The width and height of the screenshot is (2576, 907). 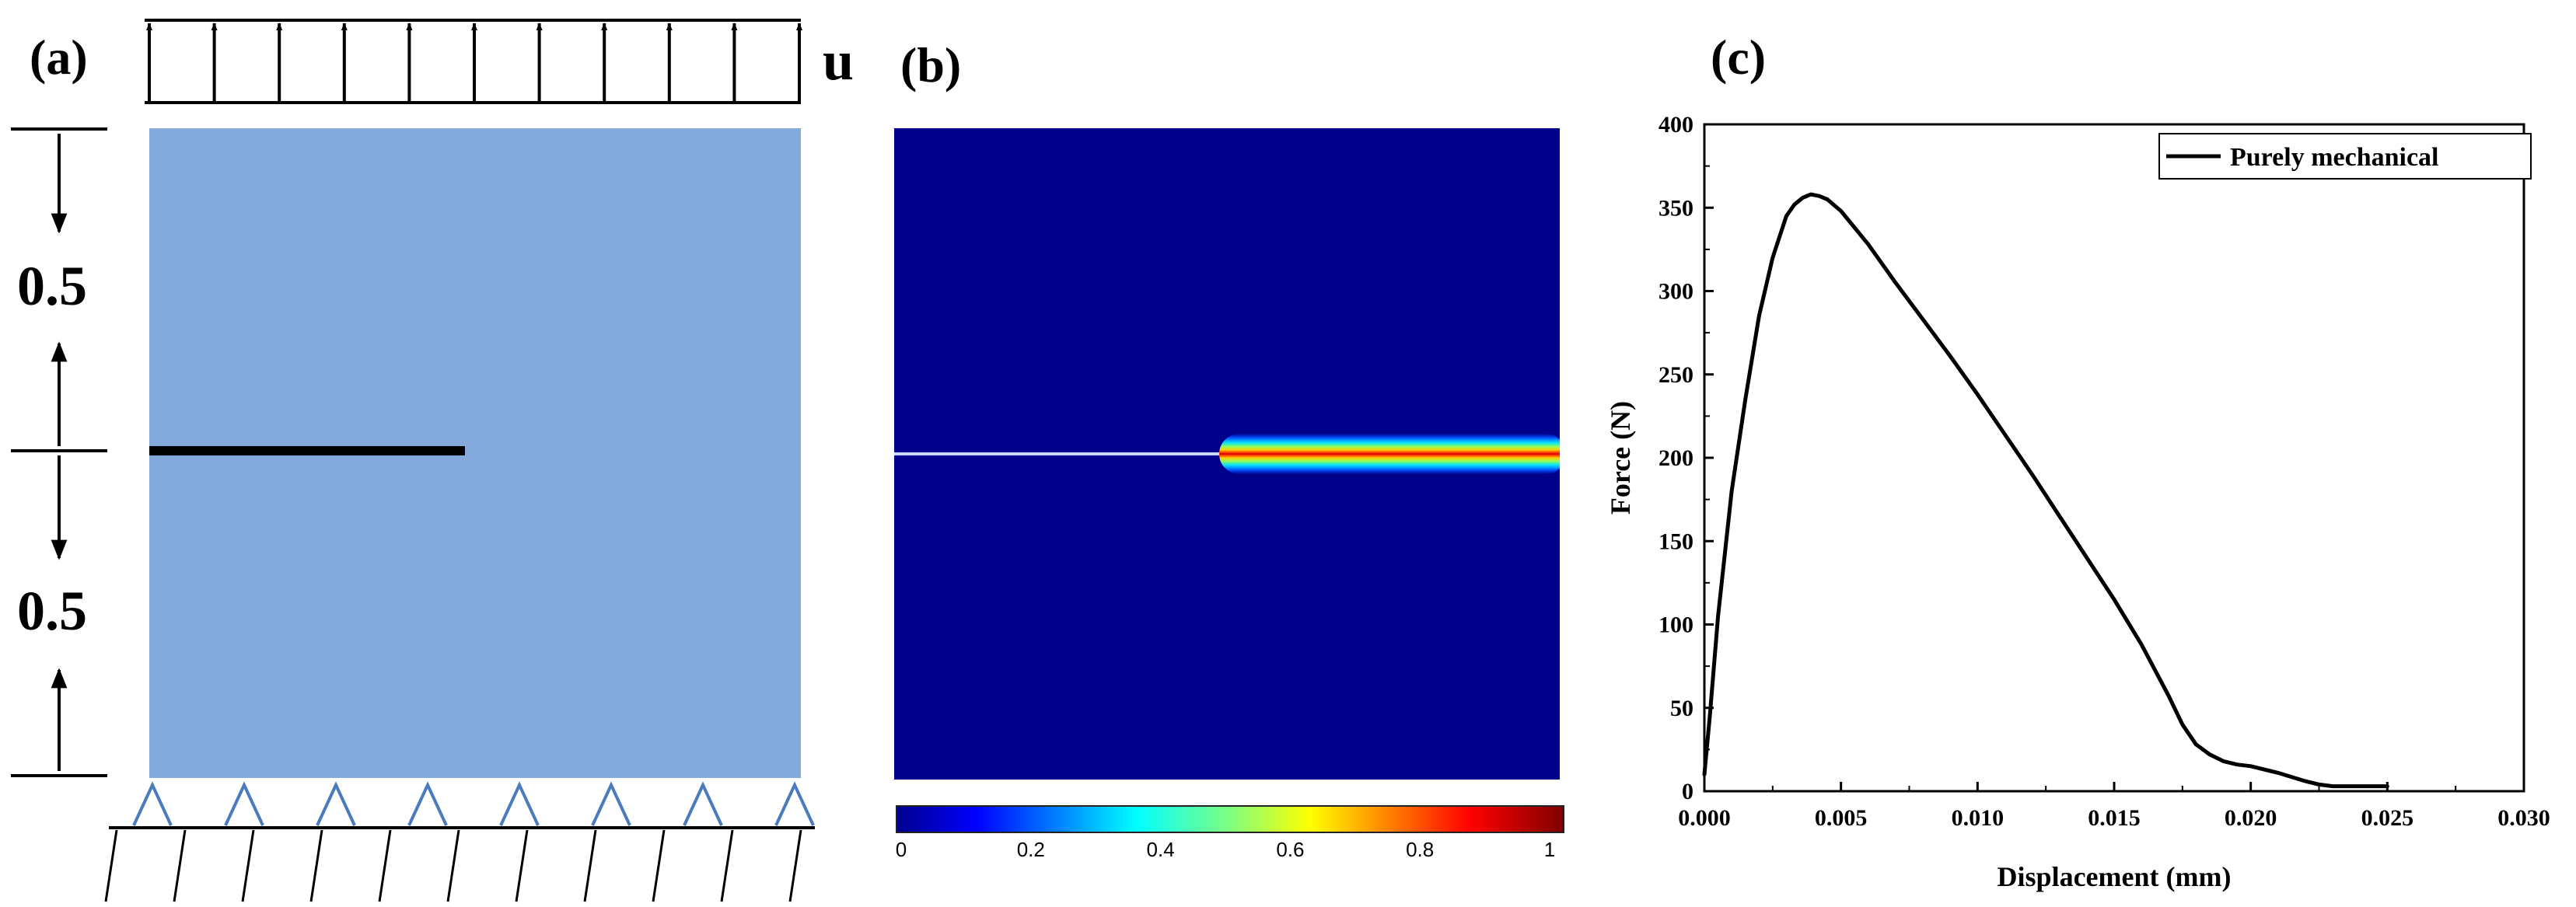 I want to click on y-tick-label: 350, so click(x=1675, y=208).